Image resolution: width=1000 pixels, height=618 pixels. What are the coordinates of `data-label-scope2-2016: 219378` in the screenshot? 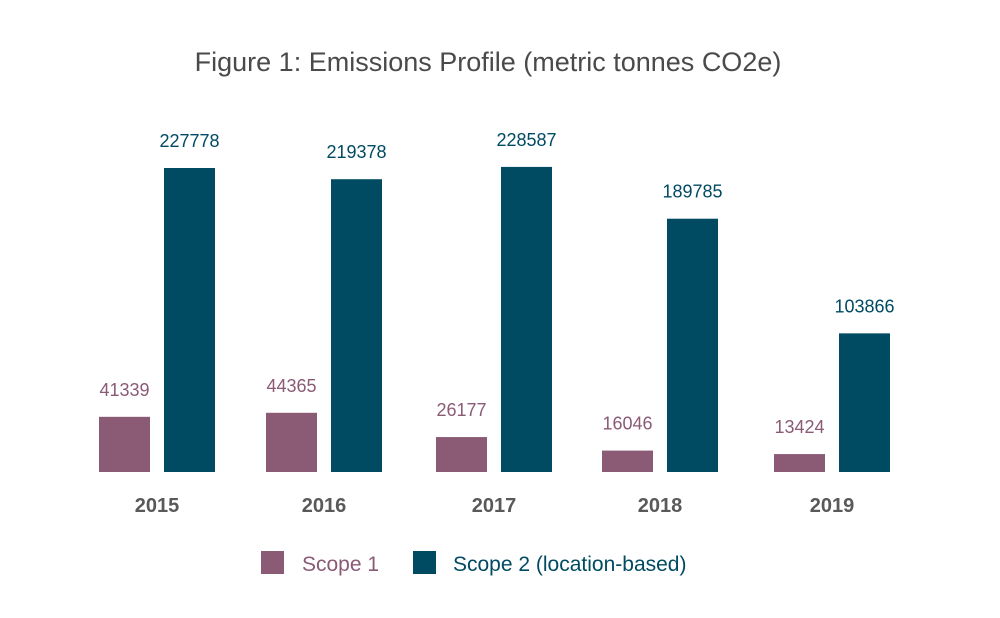 It's located at (356, 152).